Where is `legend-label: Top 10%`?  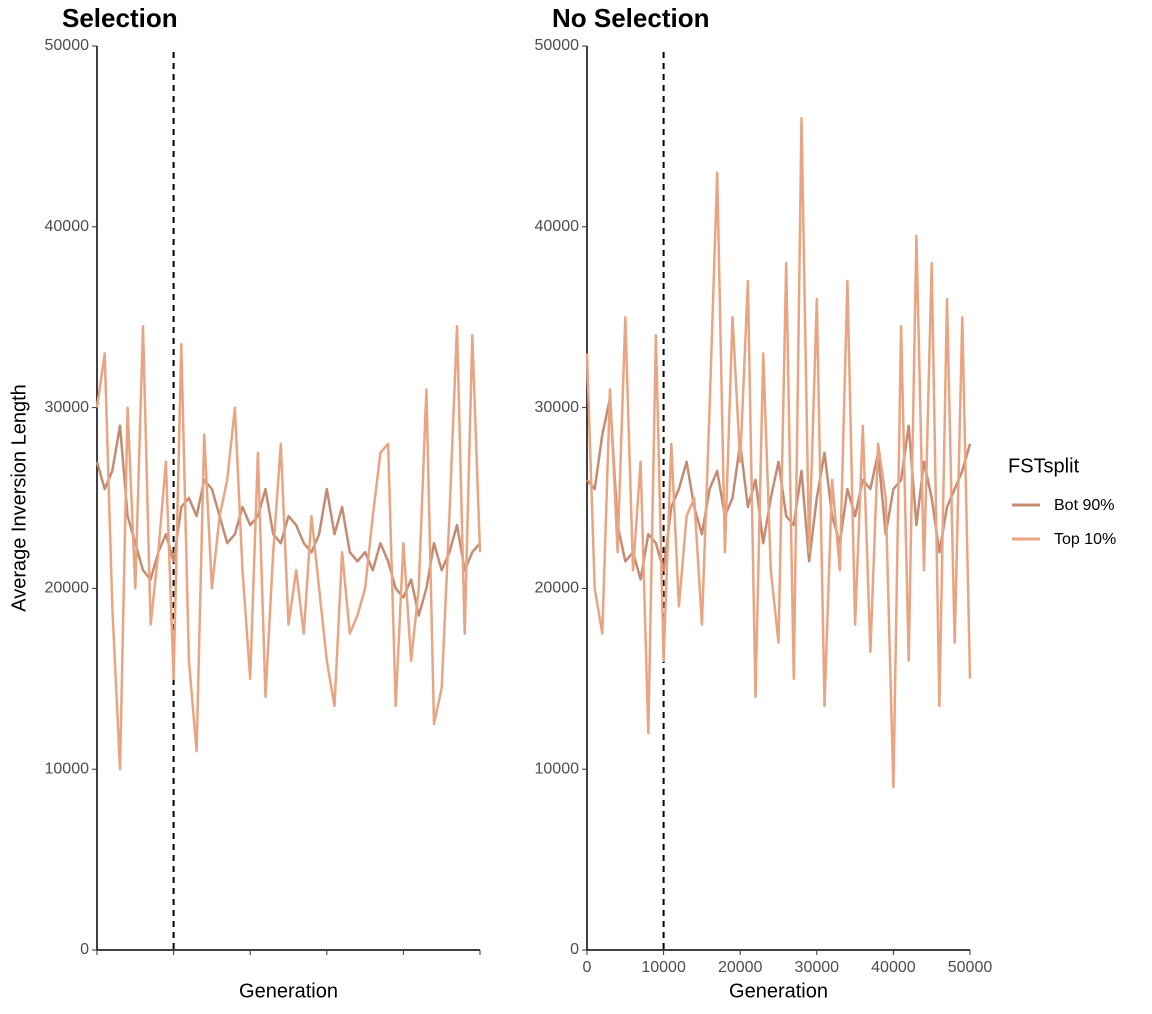 legend-label: Top 10% is located at coordinates (1085, 539).